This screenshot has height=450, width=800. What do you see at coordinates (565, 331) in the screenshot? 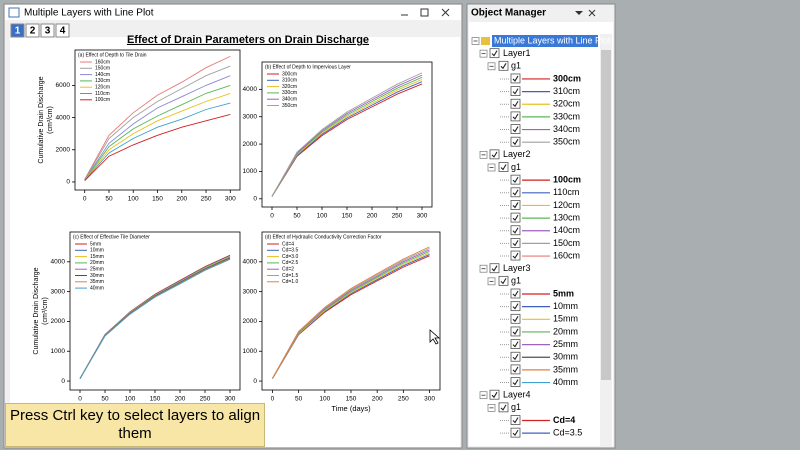
I see `tree-plot: 20mm` at bounding box center [565, 331].